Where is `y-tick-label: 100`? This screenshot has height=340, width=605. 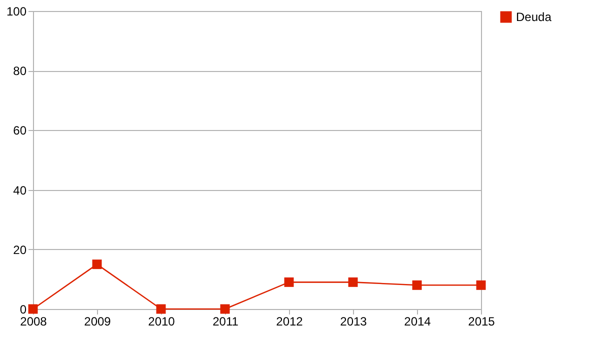 y-tick-label: 100 is located at coordinates (16, 11).